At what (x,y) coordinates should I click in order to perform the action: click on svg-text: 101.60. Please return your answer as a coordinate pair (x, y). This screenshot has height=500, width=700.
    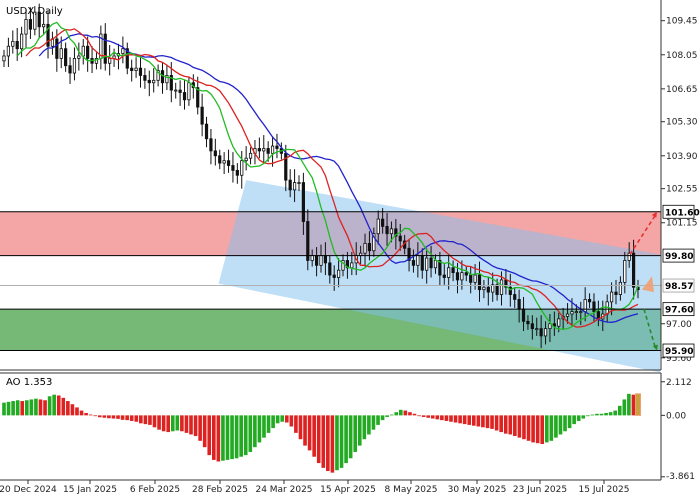
    Looking at the image, I should click on (682, 213).